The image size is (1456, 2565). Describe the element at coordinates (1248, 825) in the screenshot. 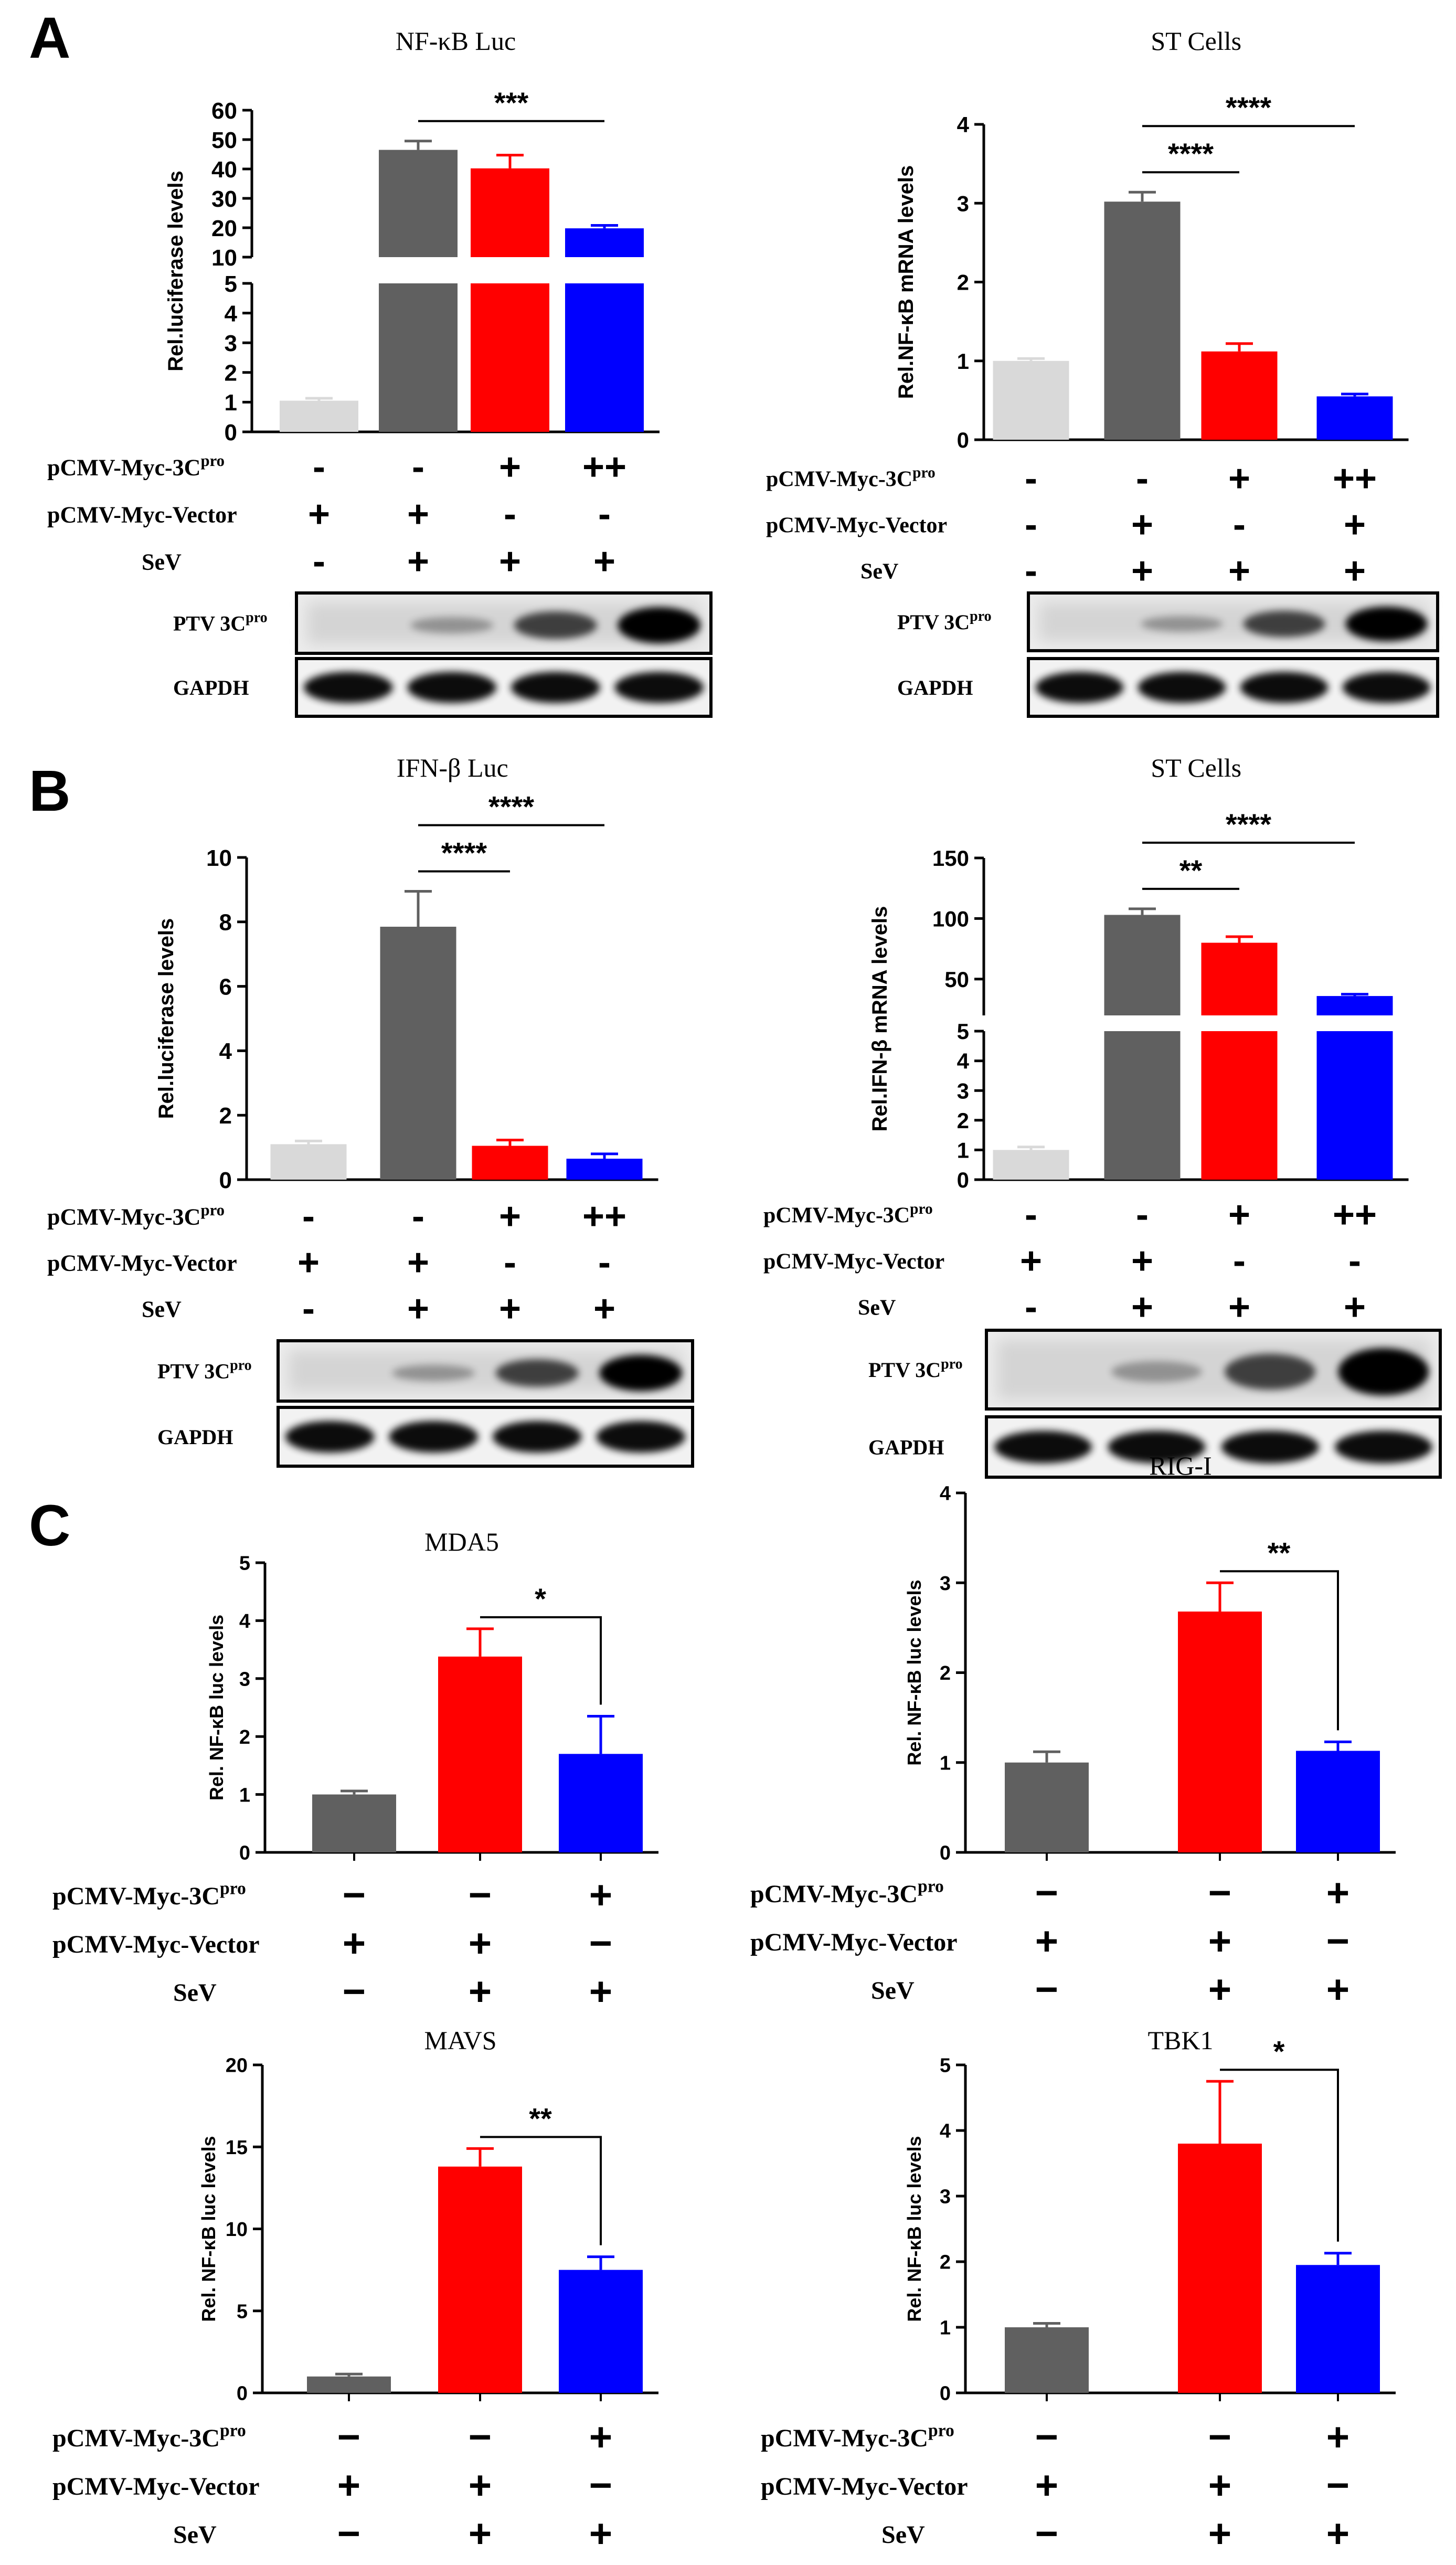

I see `significance-label: ****` at that location.